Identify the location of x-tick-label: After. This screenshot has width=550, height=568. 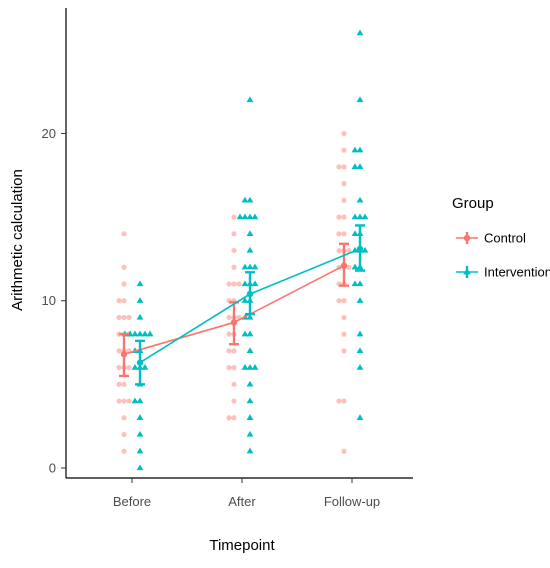
(242, 501).